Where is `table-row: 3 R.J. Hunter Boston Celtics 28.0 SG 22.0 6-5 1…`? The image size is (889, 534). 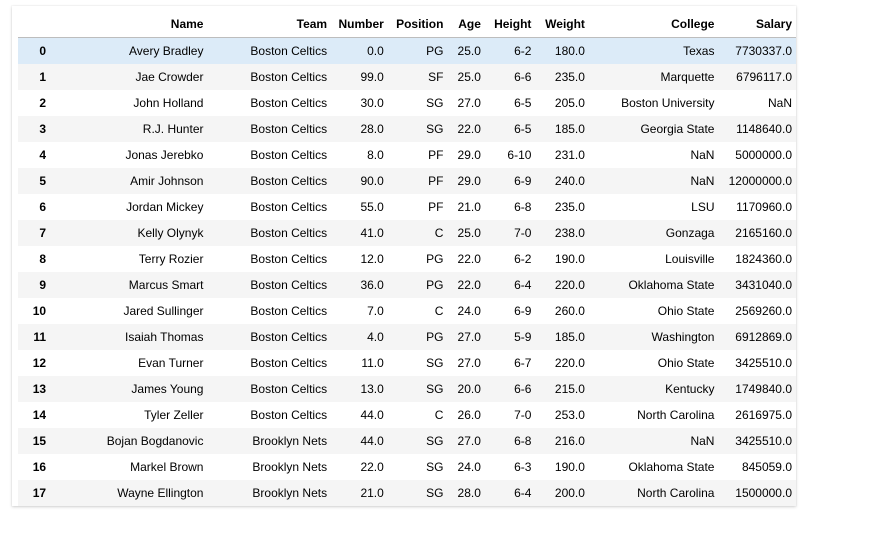 table-row: 3 R.J. Hunter Boston Celtics 28.0 SG 22.0 6-5 1… is located at coordinates (407, 129).